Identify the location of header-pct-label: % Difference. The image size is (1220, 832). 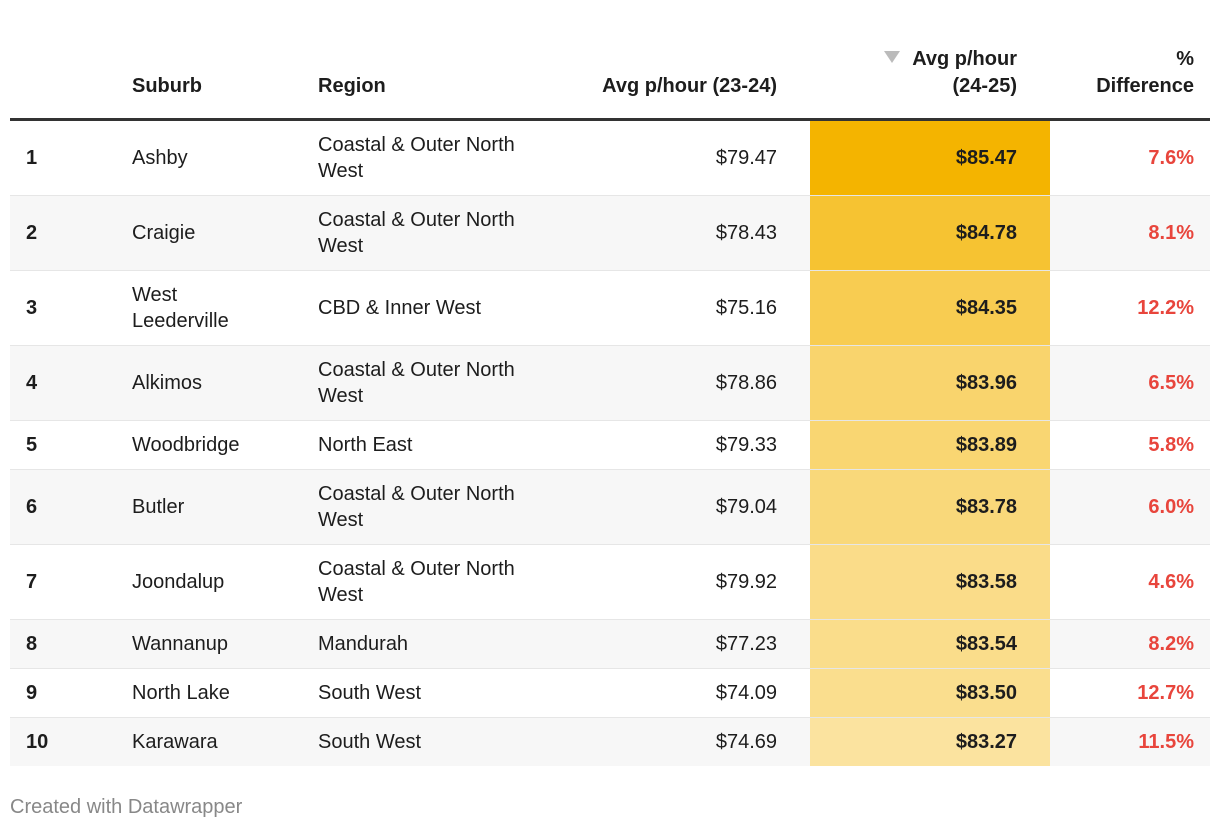
(1145, 72).